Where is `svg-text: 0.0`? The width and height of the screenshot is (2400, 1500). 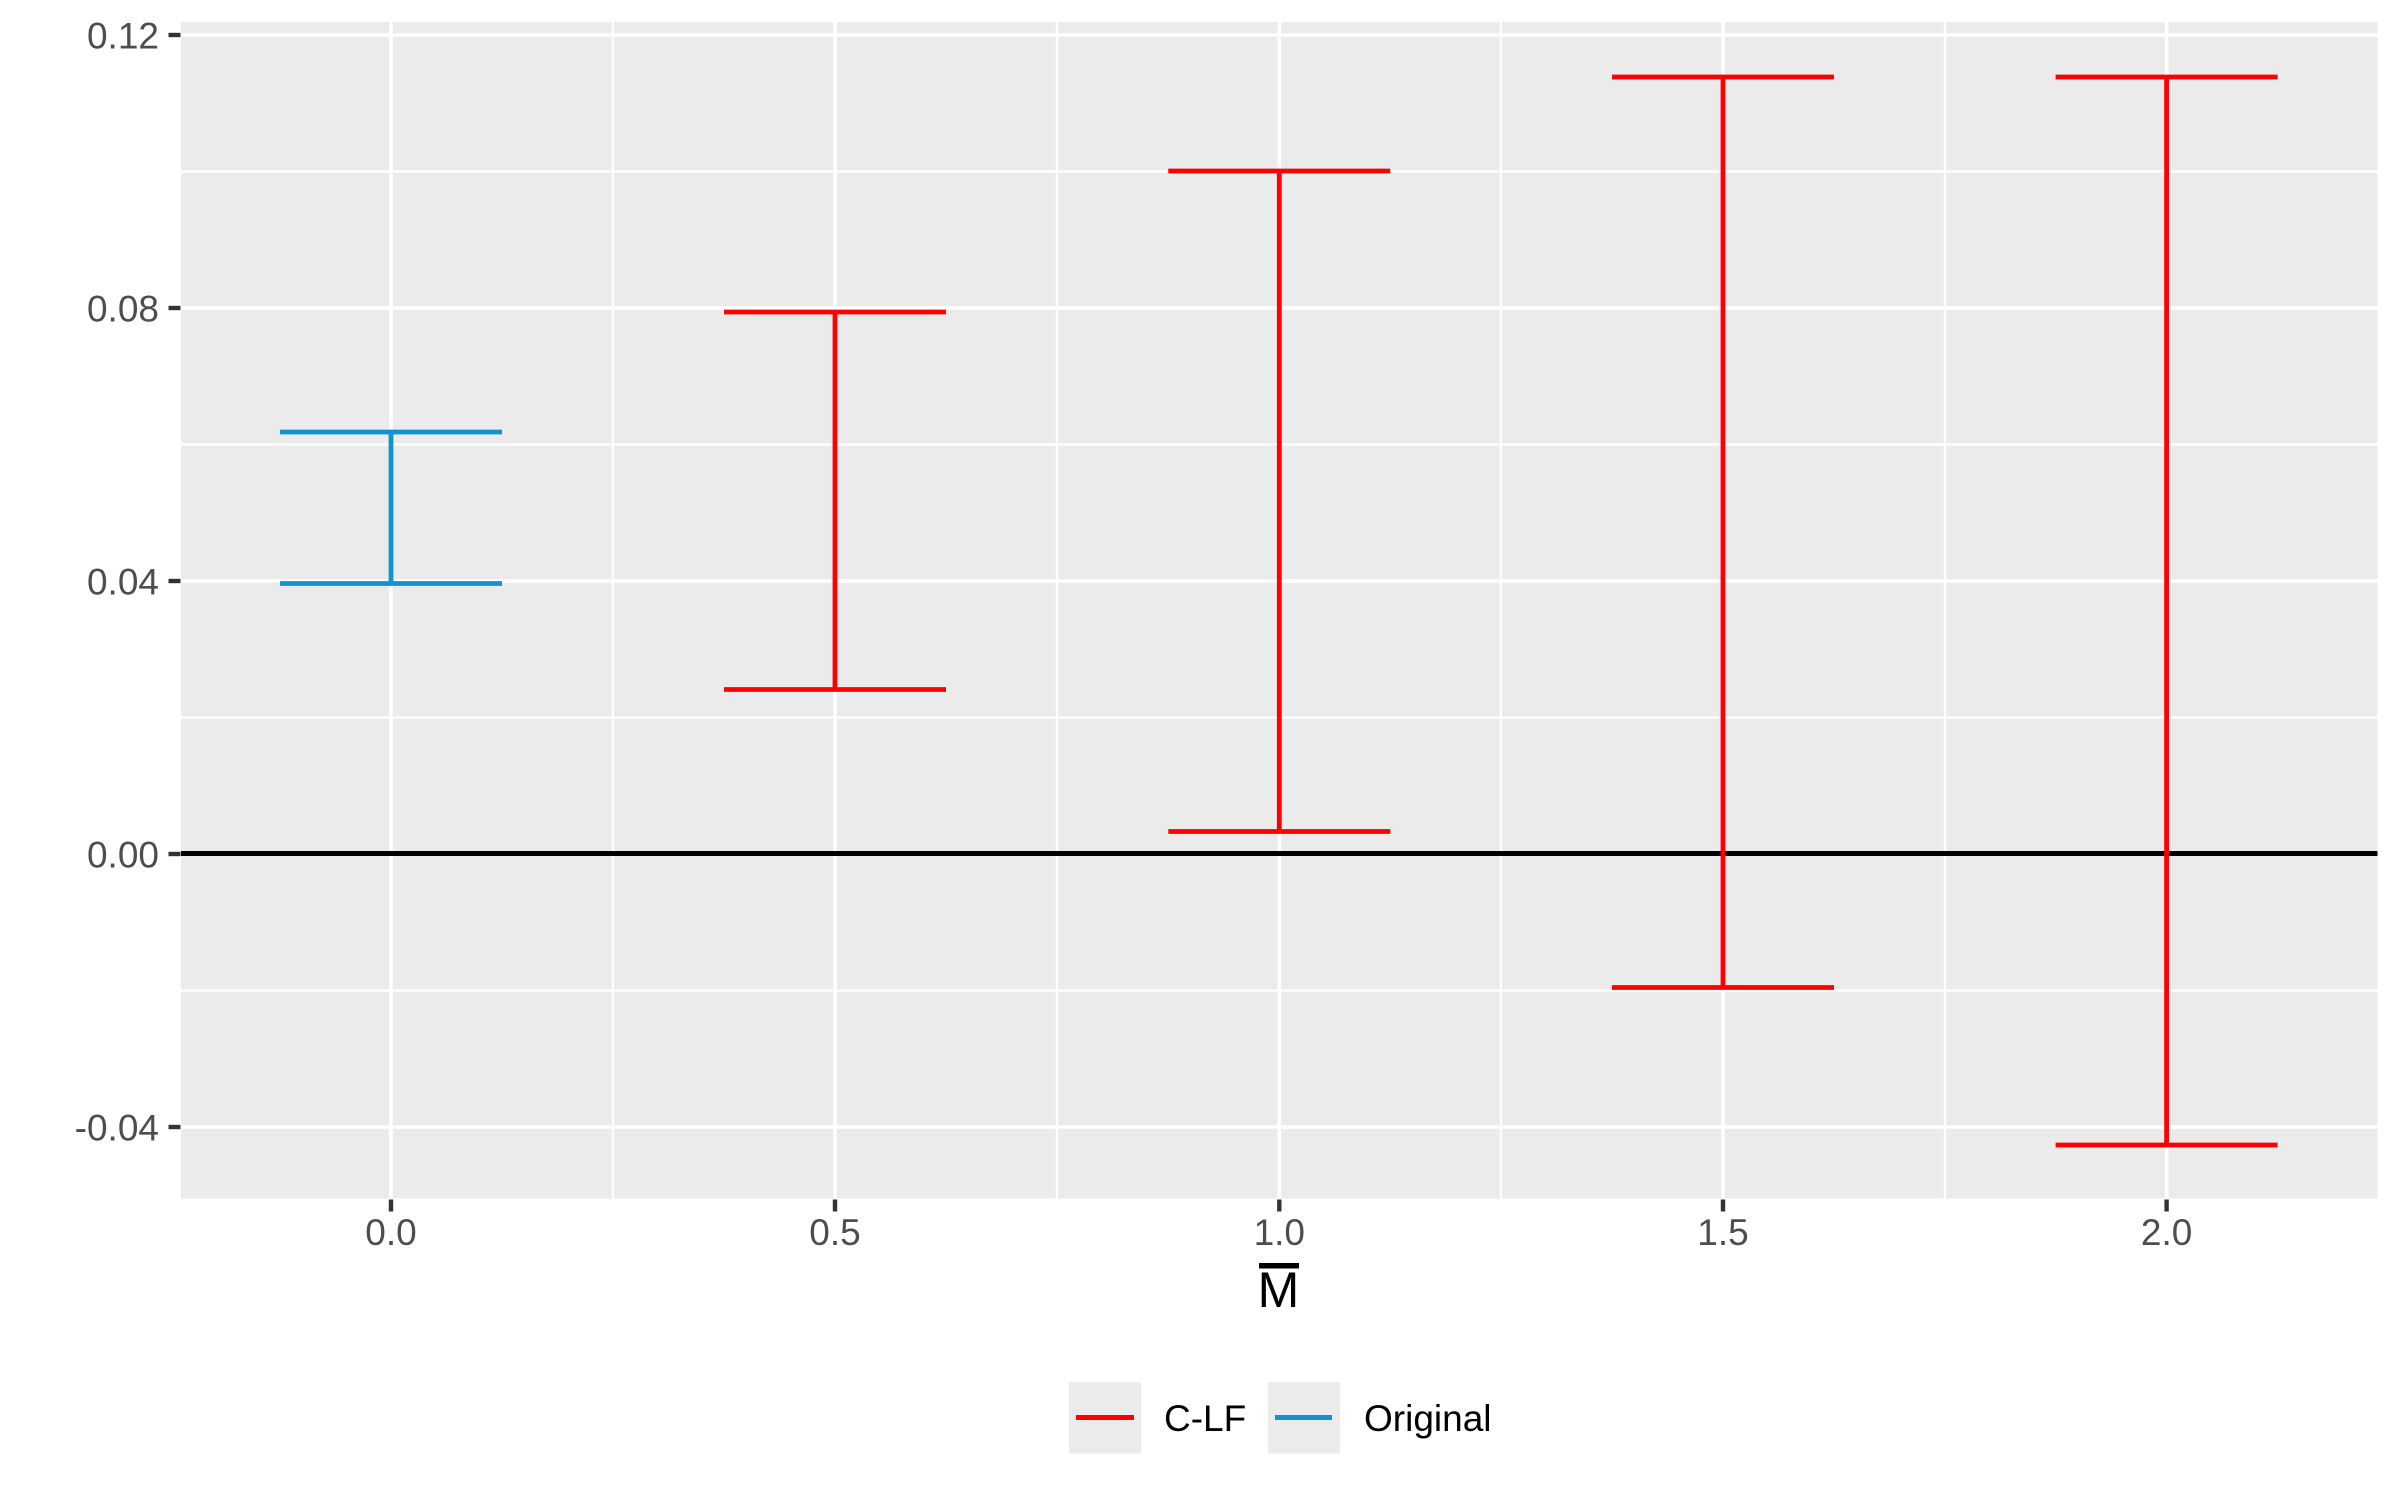 svg-text: 0.0 is located at coordinates (390, 1232).